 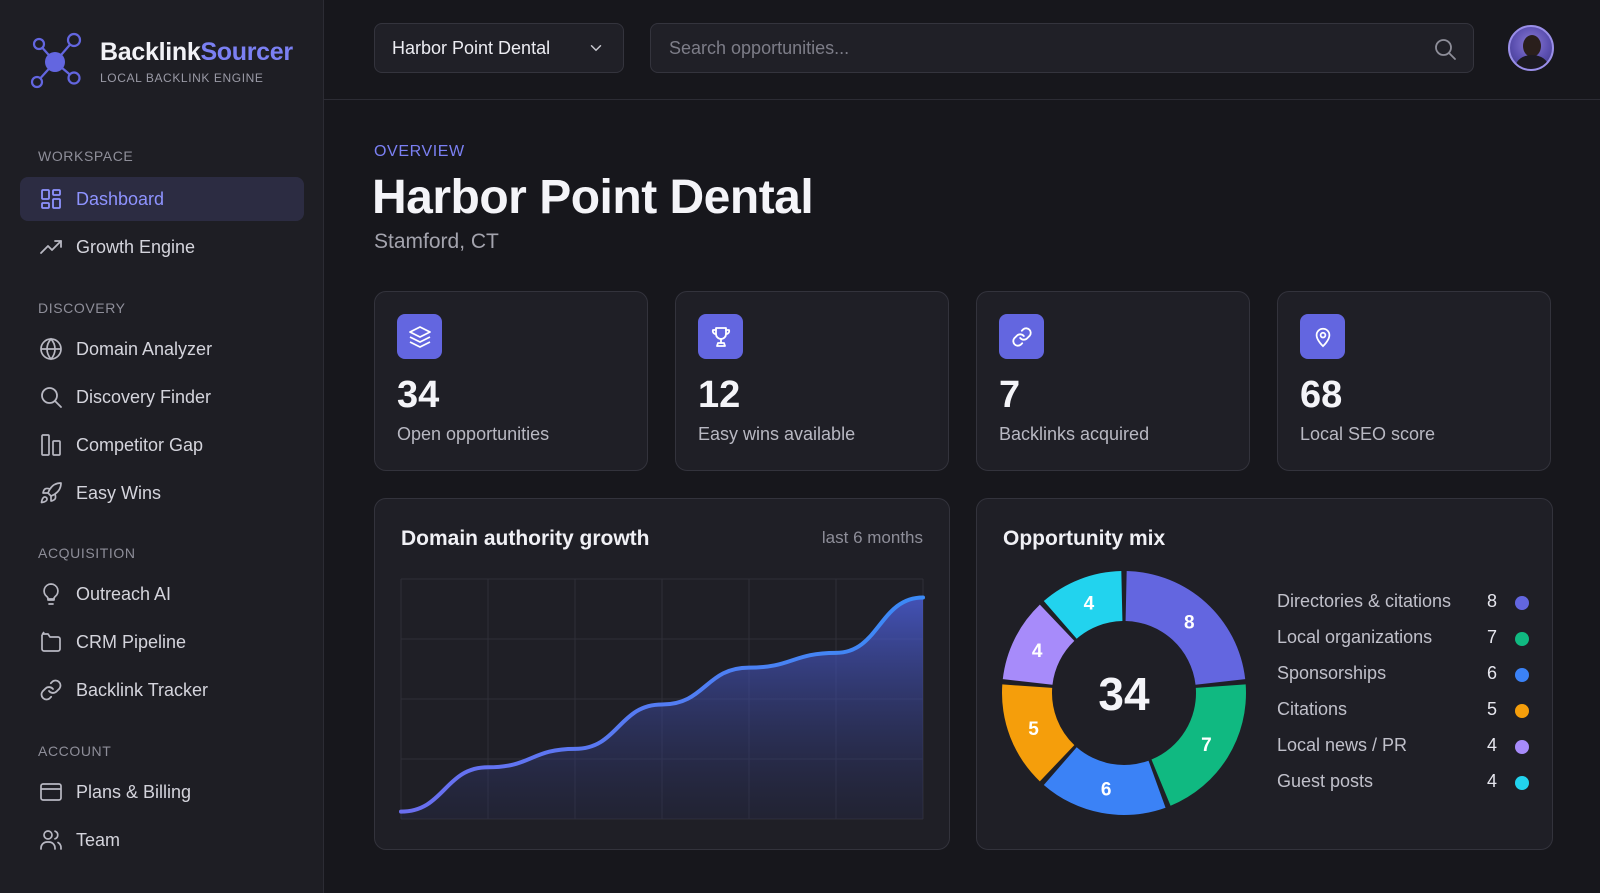 I want to click on mix-panel-title: Opportunity mix, so click(x=1084, y=538).